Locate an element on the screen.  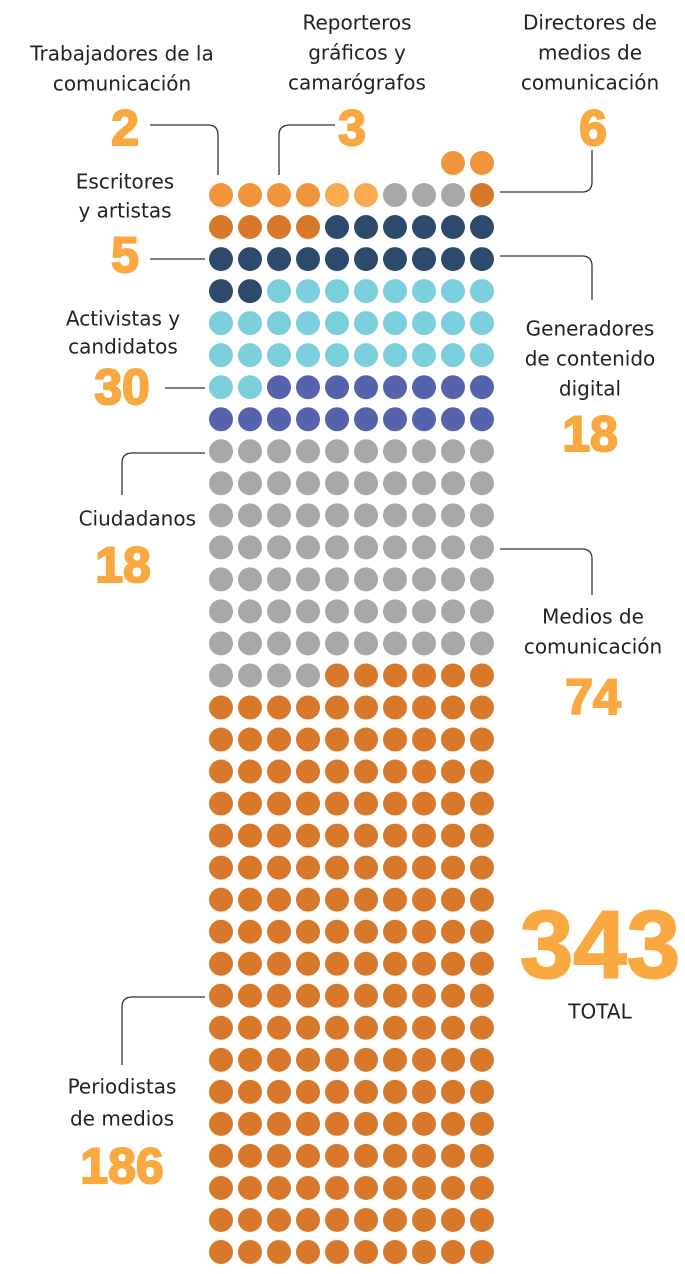
category-label: Medios de is located at coordinates (593, 617).